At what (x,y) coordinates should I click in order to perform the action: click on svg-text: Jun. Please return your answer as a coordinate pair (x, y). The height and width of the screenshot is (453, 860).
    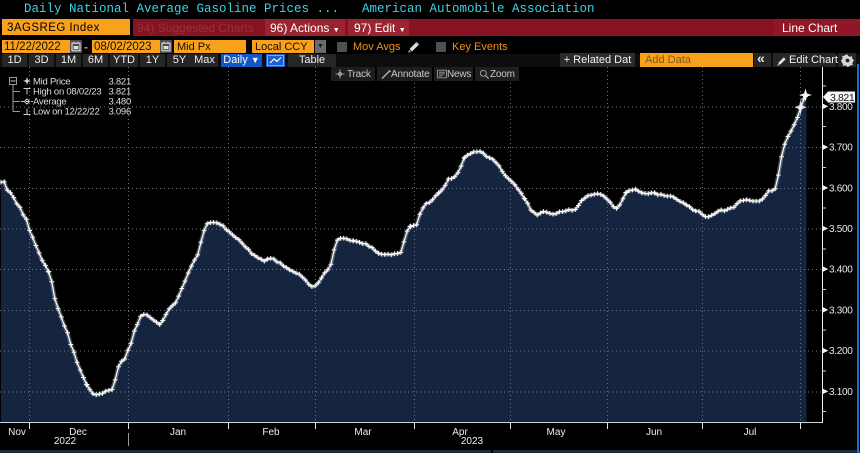
    Looking at the image, I should click on (654, 432).